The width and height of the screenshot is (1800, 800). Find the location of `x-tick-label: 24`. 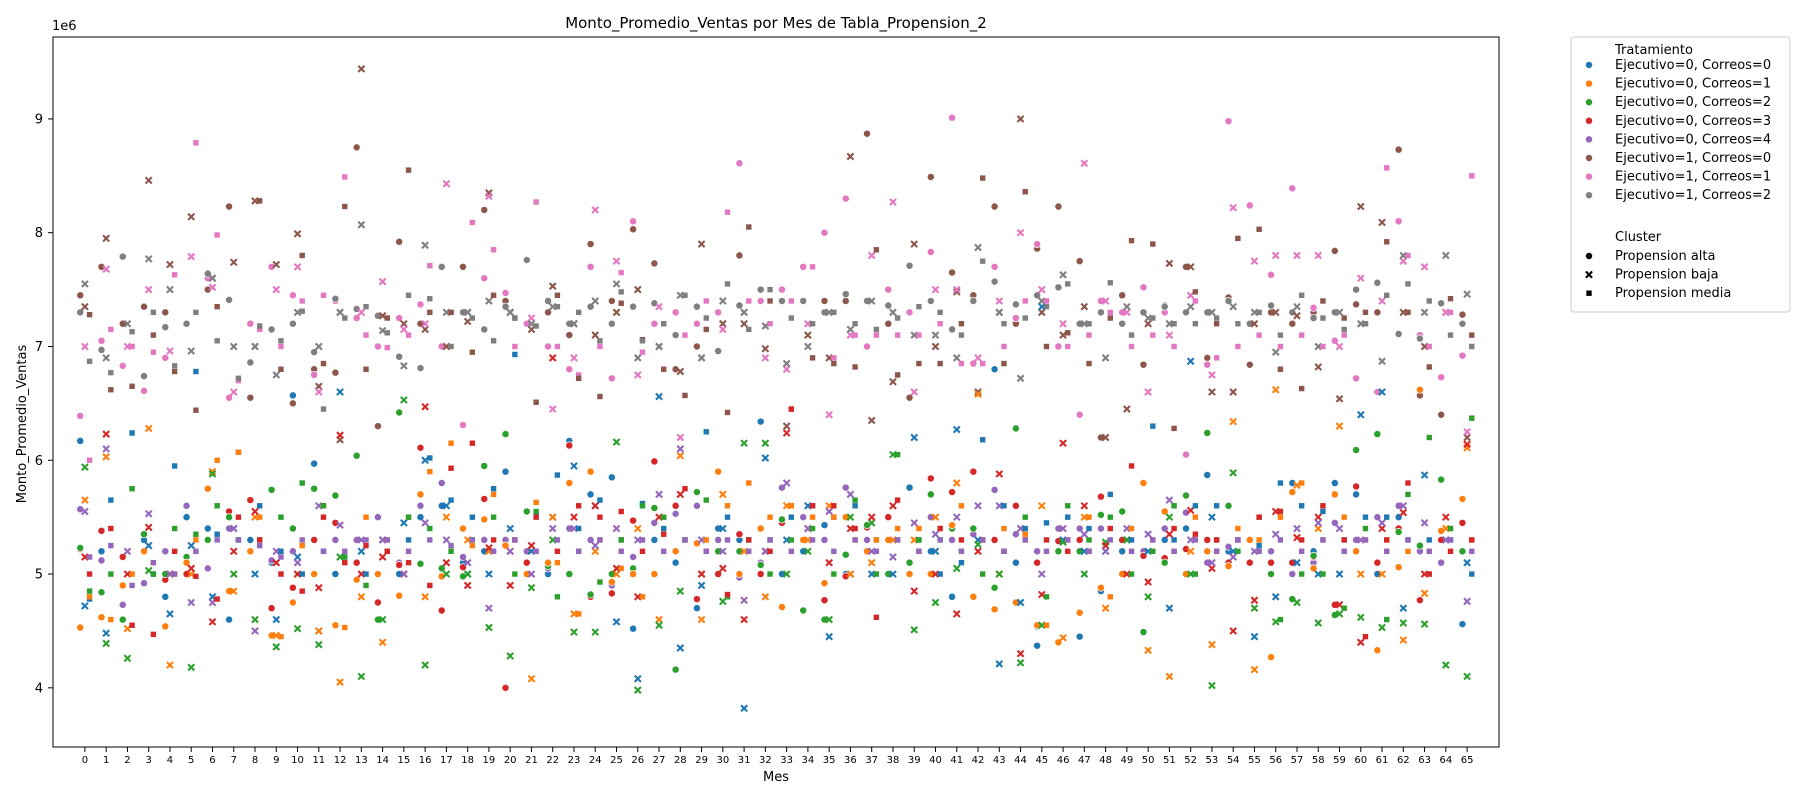

x-tick-label: 24 is located at coordinates (595, 760).